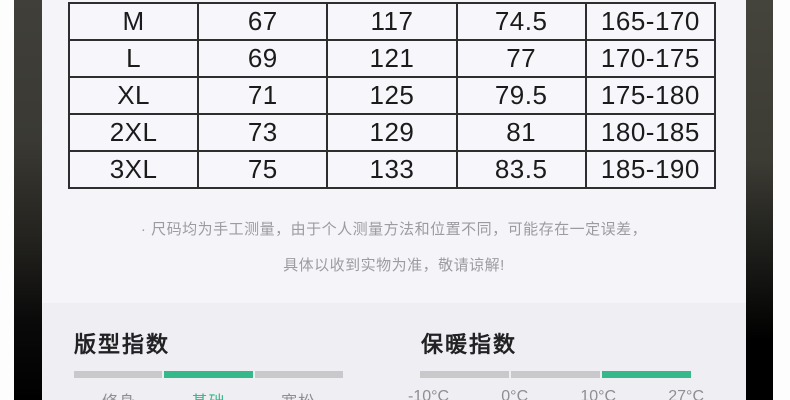  I want to click on photo-edge-left, so click(28, 200).